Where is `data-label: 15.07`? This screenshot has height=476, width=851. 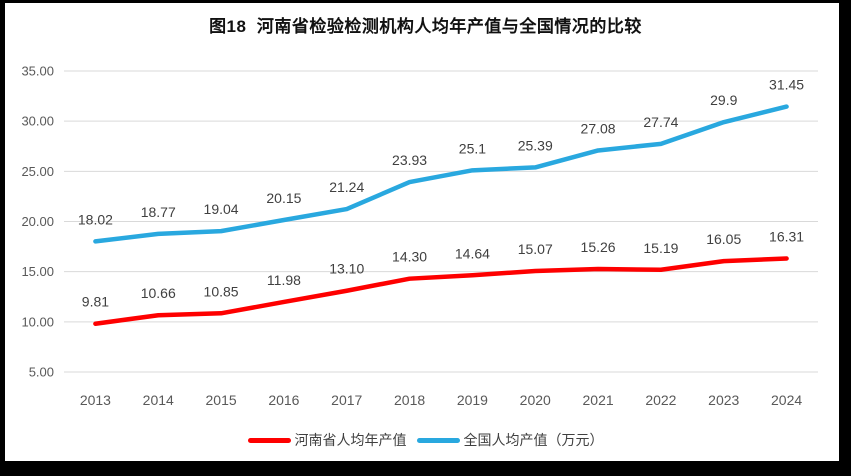
data-label: 15.07 is located at coordinates (535, 249).